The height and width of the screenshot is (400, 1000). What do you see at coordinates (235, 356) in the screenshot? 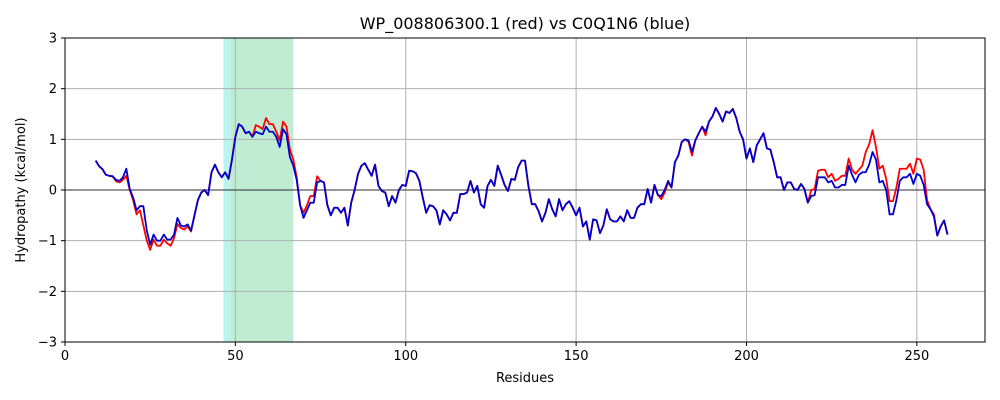
I see `x-tick-label: 50` at bounding box center [235, 356].